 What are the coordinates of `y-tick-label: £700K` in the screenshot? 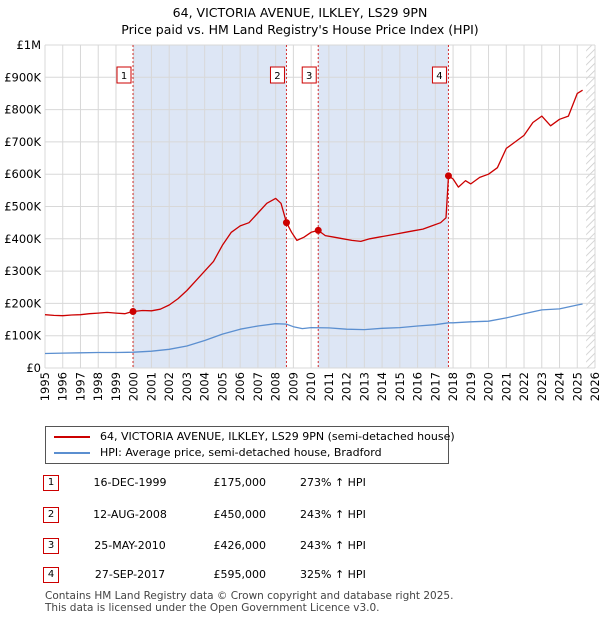 It's located at (22, 142).